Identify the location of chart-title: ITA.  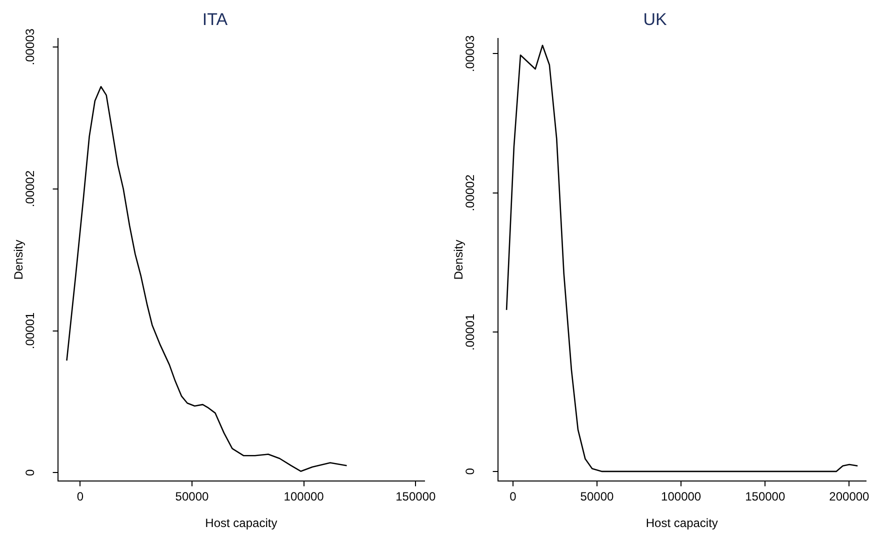
(215, 19).